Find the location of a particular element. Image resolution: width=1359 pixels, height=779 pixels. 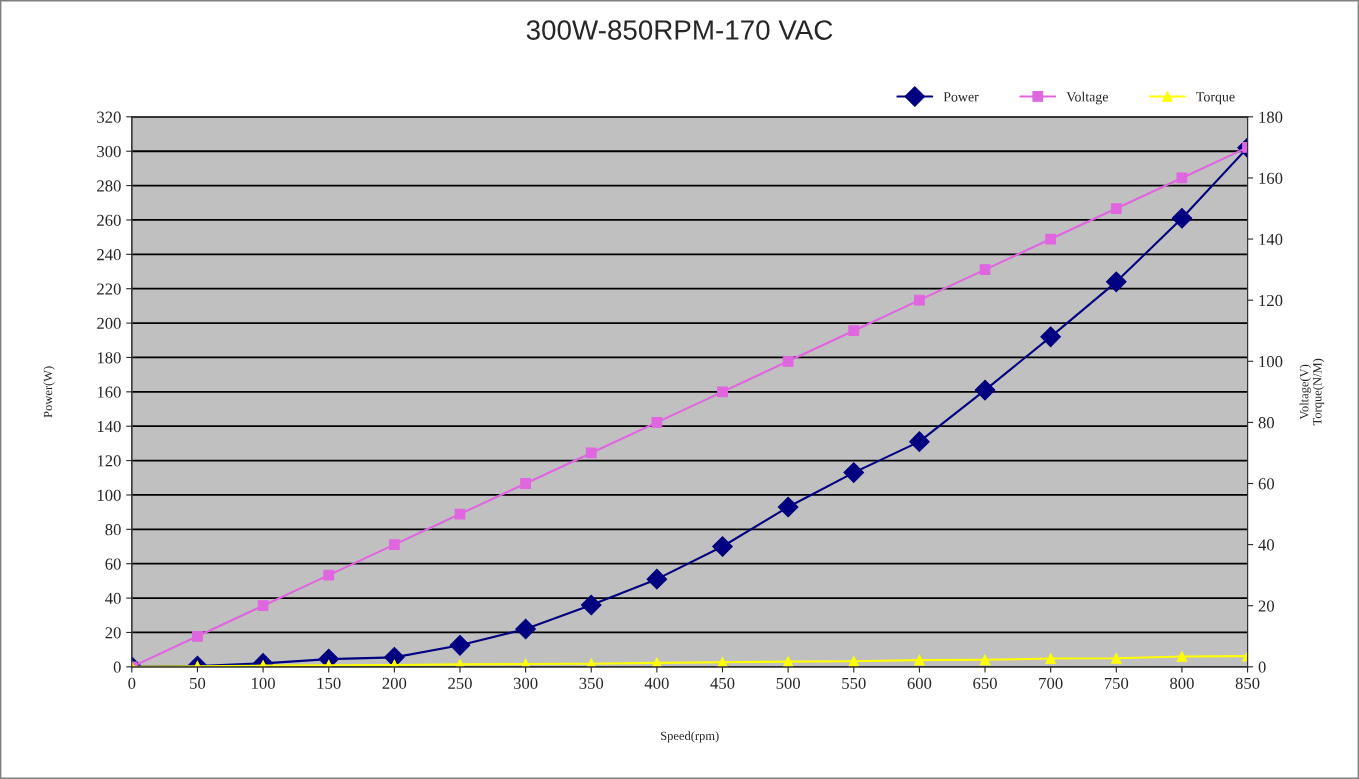

y2-tick-label: 100 is located at coordinates (1271, 361).